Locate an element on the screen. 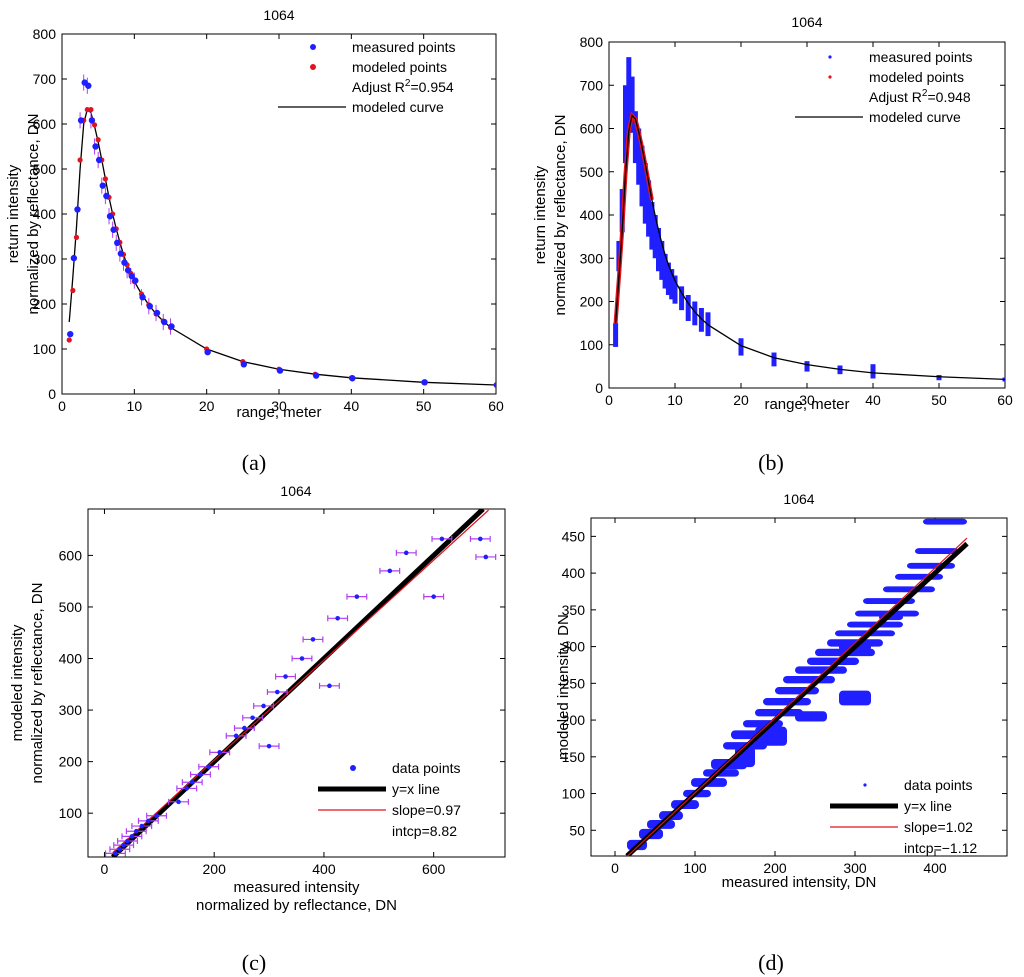  caption-d: (d) is located at coordinates (771, 962).